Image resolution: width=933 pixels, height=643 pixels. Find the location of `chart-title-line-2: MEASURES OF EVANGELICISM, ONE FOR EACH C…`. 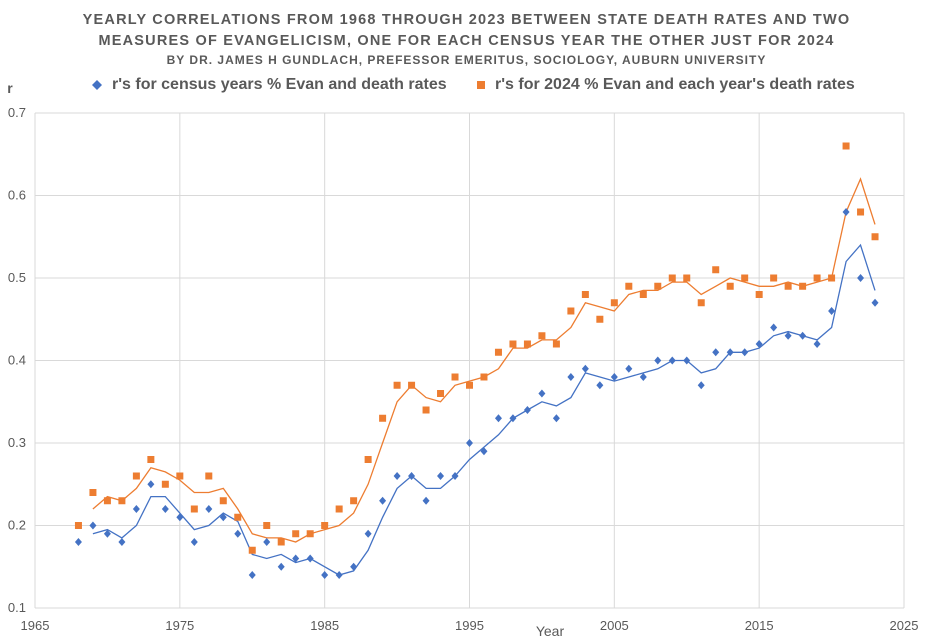

chart-title-line-2: MEASURES OF EVANGELICISM, ONE FOR EACH C… is located at coordinates (466, 41).